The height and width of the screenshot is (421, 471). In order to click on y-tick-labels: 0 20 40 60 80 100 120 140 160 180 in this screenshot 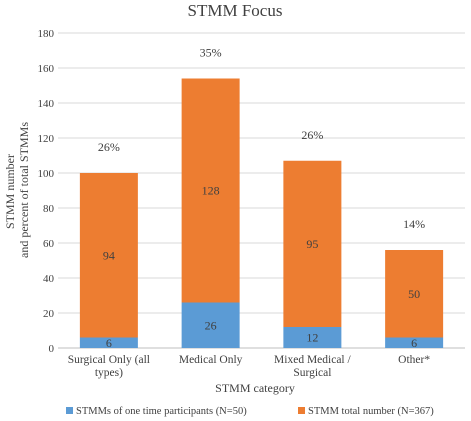, I will do `click(46, 191)`.